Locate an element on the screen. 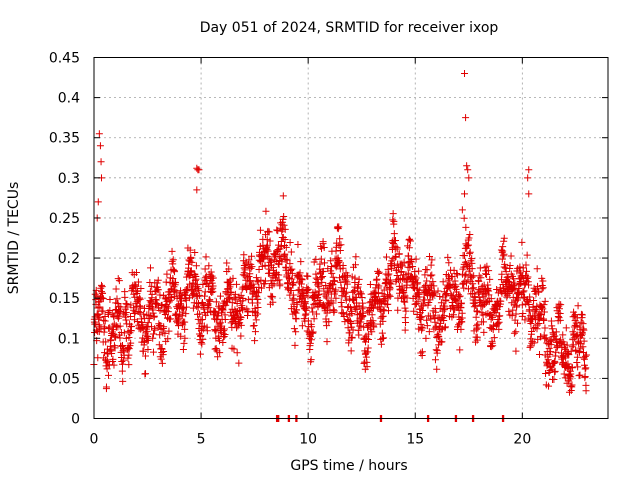 Image resolution: width=640 pixels, height=480 pixels. y-tick-labels: 0 0.05 0.1 0.15 0.2 0.25 0.3 0.35 0.4 0.45 is located at coordinates (64, 239).